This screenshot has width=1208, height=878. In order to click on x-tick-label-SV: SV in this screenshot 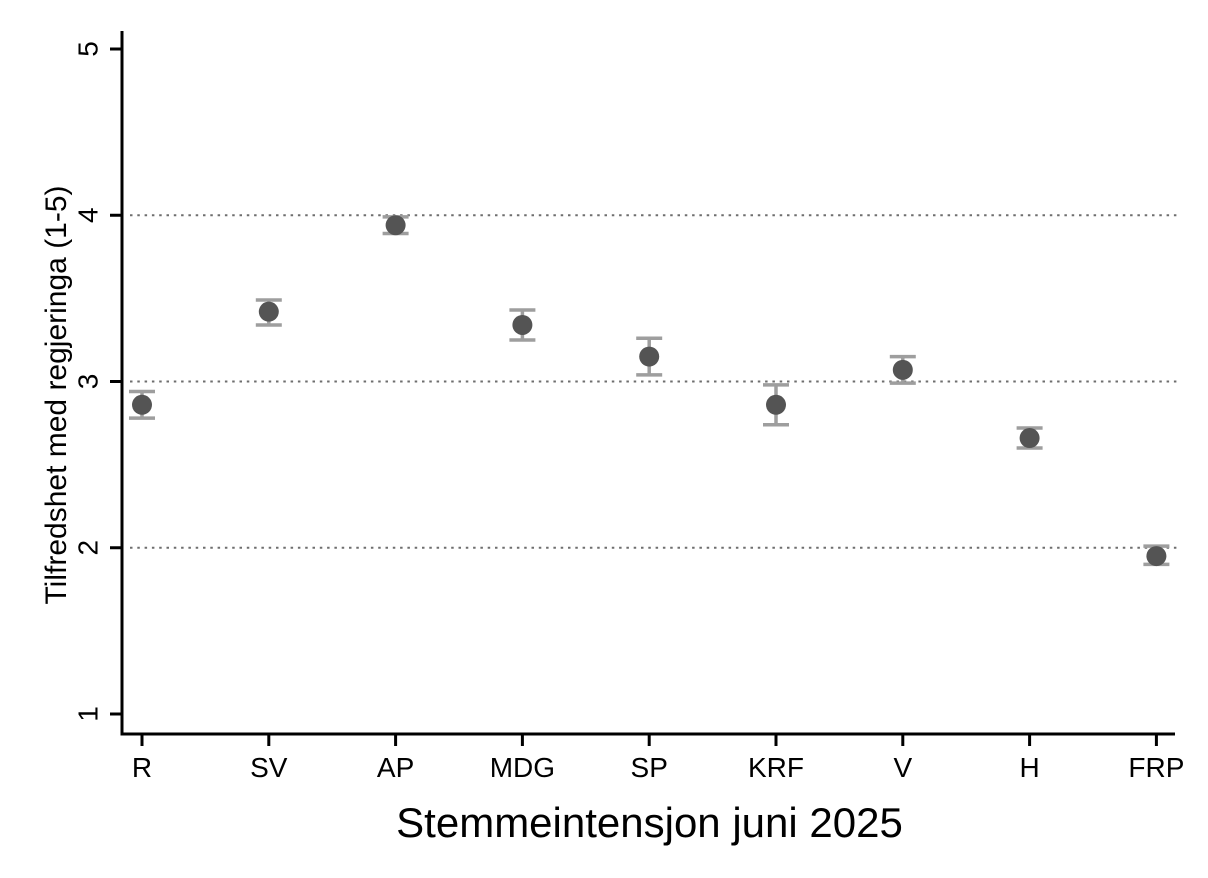, I will do `click(269, 767)`.